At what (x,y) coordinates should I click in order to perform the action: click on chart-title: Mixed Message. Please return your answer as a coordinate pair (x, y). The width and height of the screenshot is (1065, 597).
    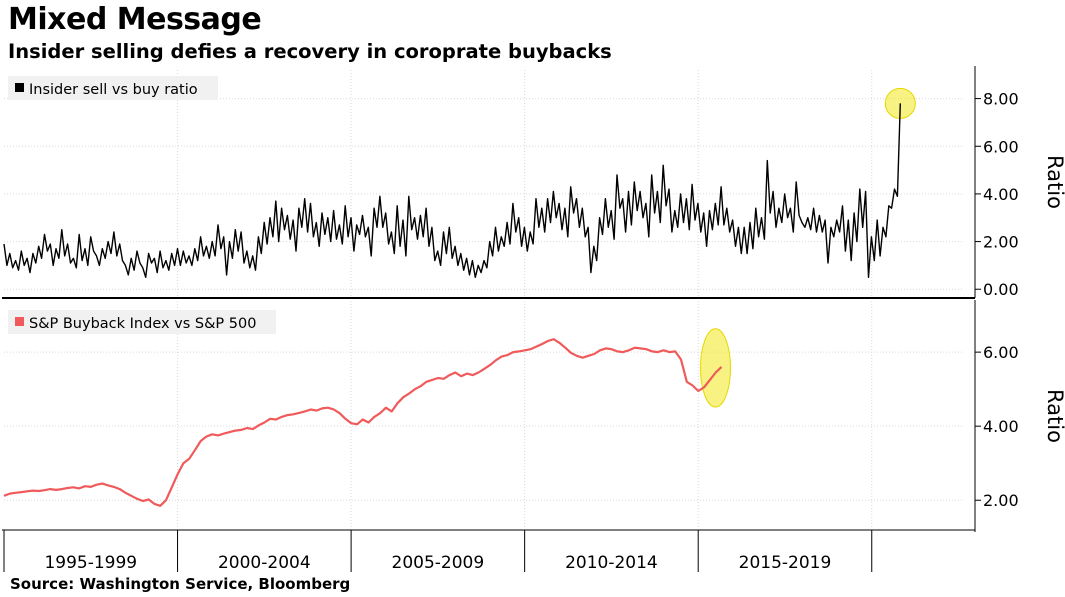
    Looking at the image, I should click on (135, 19).